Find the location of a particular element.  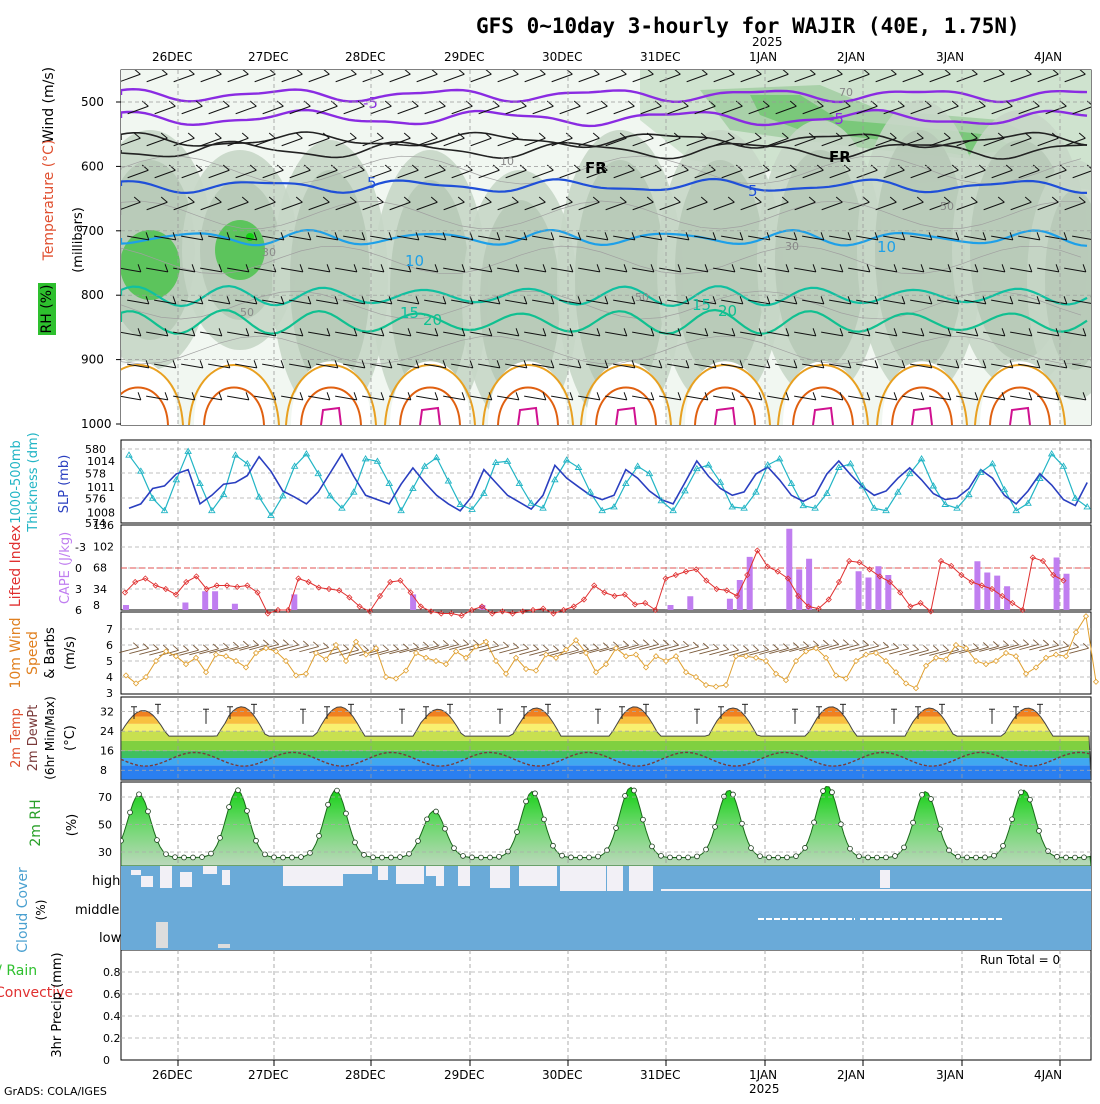

cloud-gap is located at coordinates (464, 876).